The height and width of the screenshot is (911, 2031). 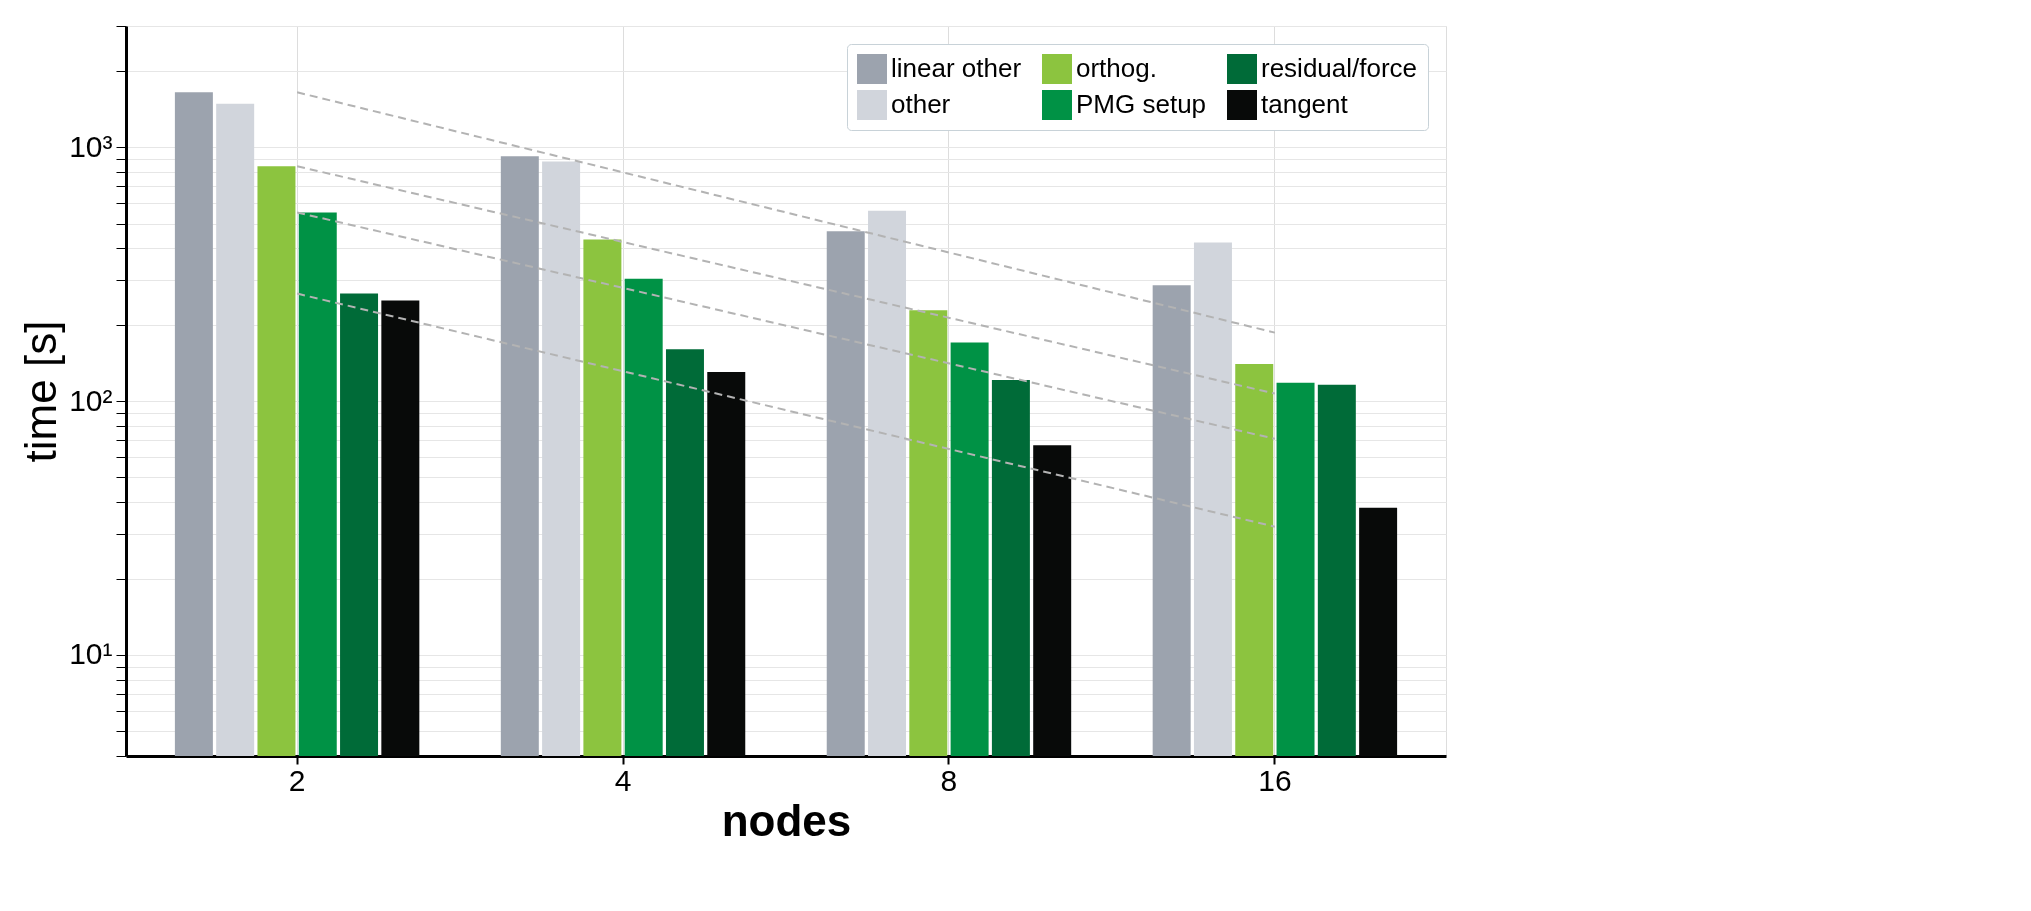 I want to click on legend-label: linear other, so click(x=956, y=68).